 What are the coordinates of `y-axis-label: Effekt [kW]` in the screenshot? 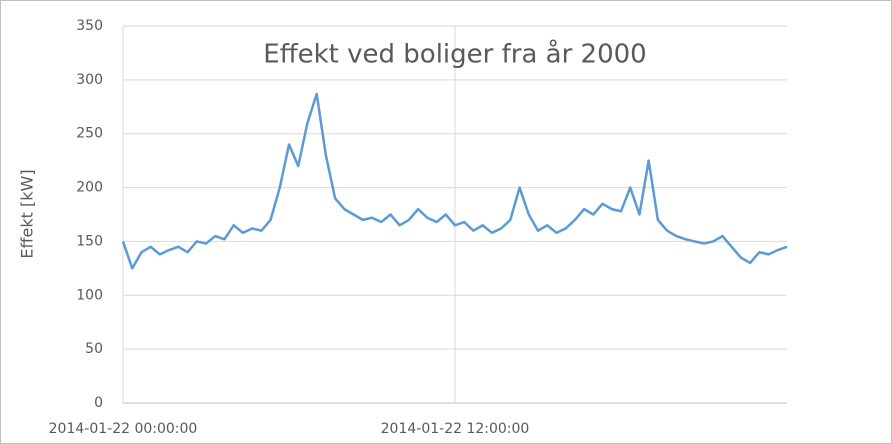 It's located at (27, 213).